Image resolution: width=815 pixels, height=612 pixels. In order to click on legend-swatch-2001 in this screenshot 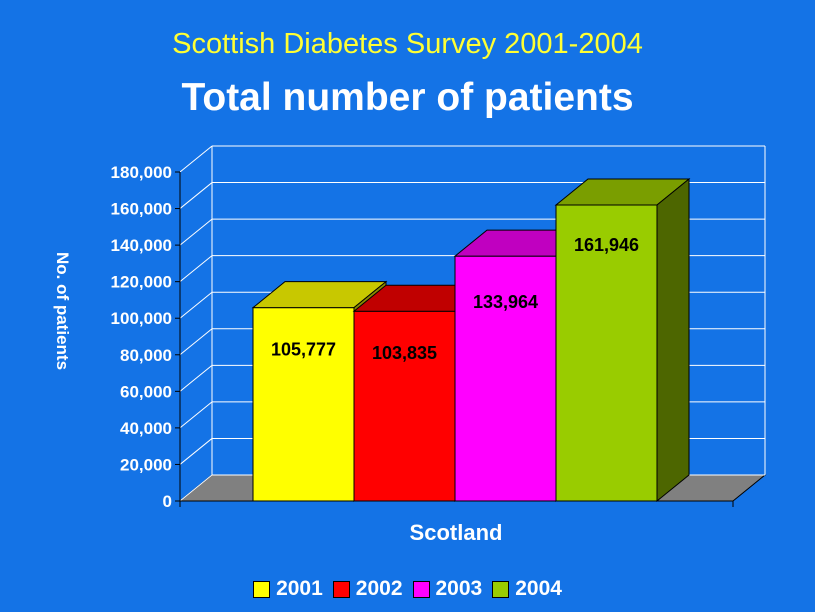, I will do `click(262, 589)`.